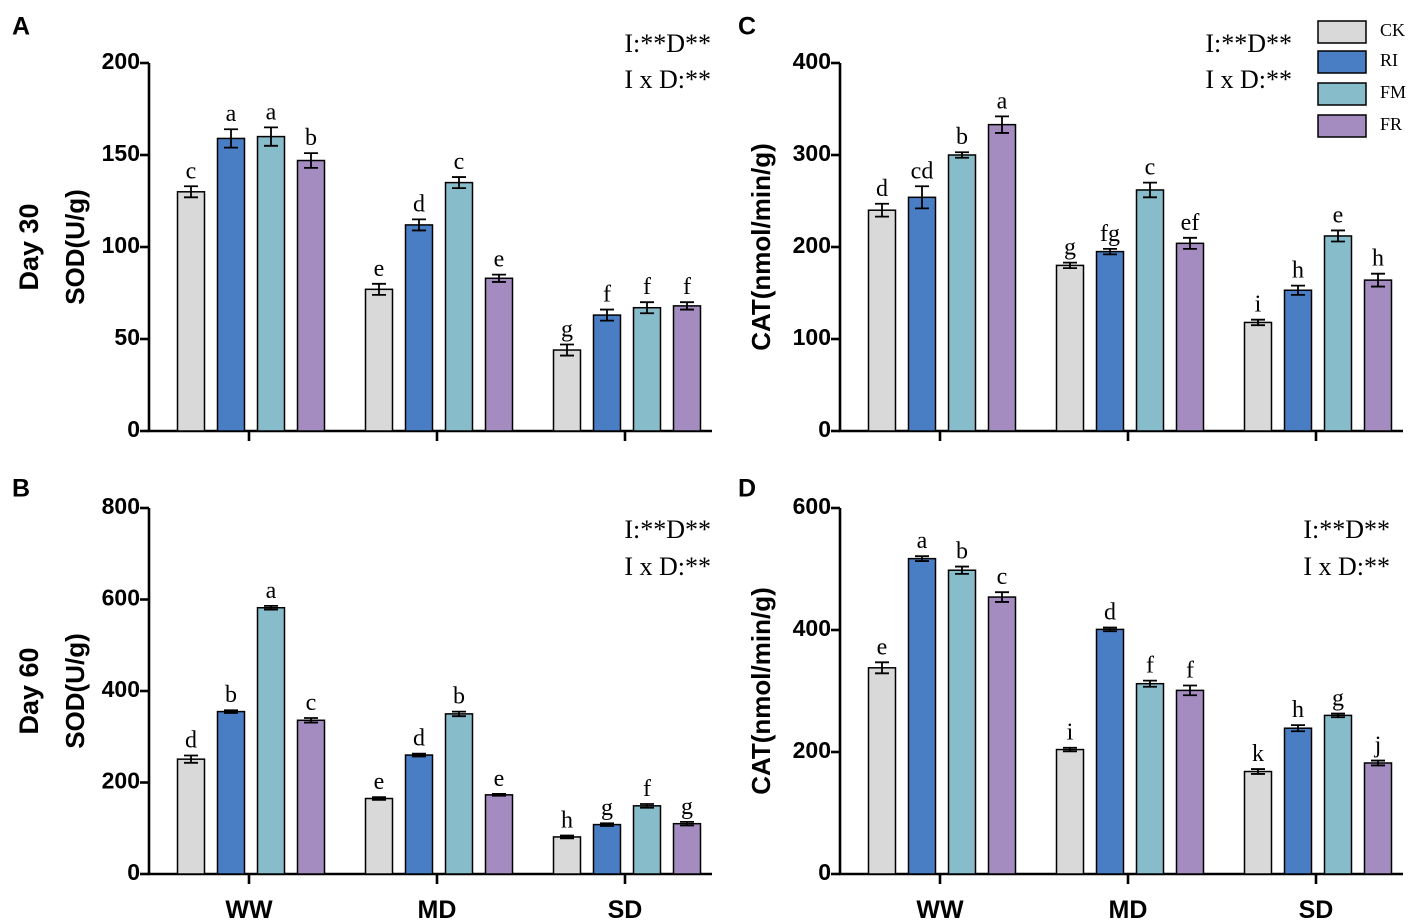 This screenshot has width=1417, height=924. Describe the element at coordinates (1342, 126) in the screenshot. I see `legend-swatch-fr` at that location.